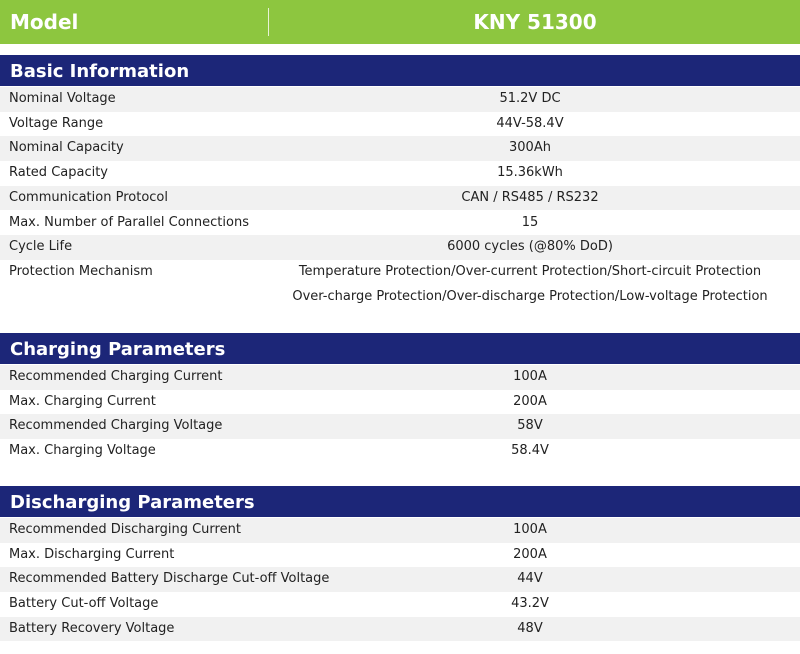 This screenshot has height=654, width=800. Describe the element at coordinates (400, 377) in the screenshot. I see `spec-row: Recommended Charging Current 100A` at that location.